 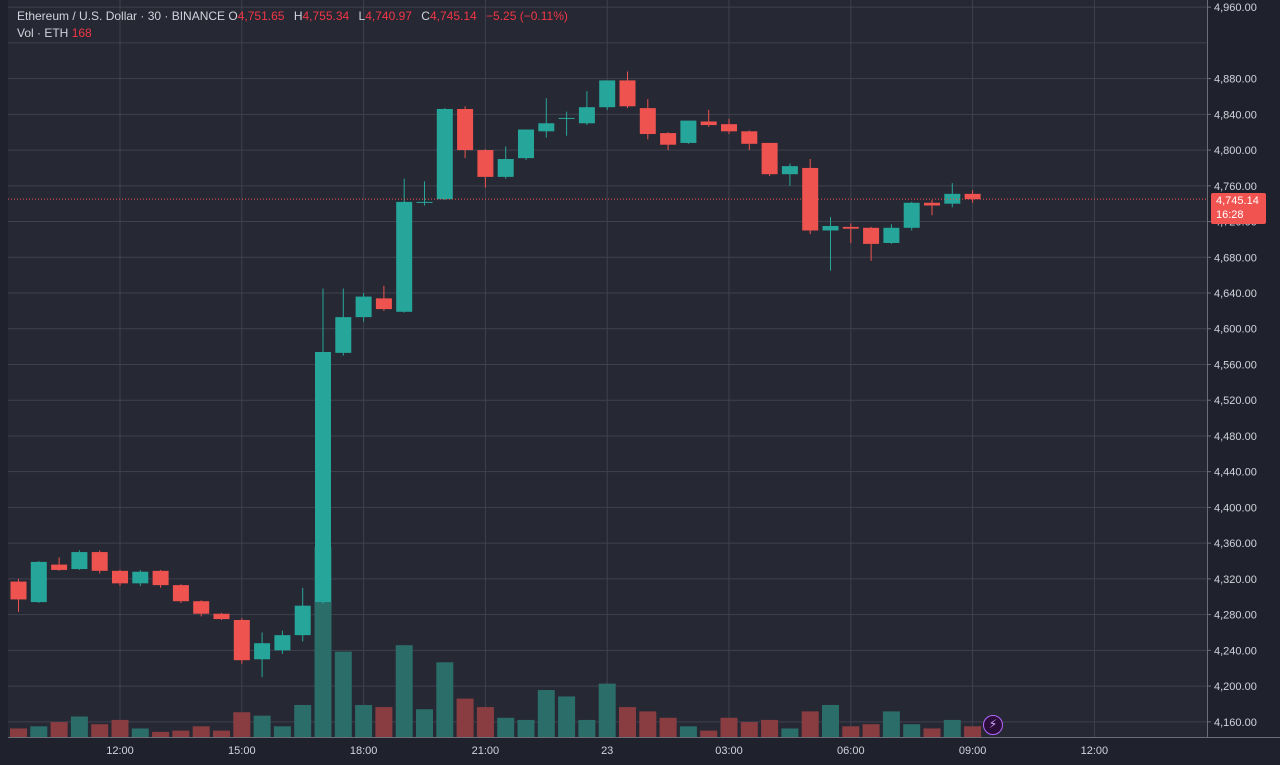 I want to click on lightning-icon: ⚡, so click(x=993, y=725).